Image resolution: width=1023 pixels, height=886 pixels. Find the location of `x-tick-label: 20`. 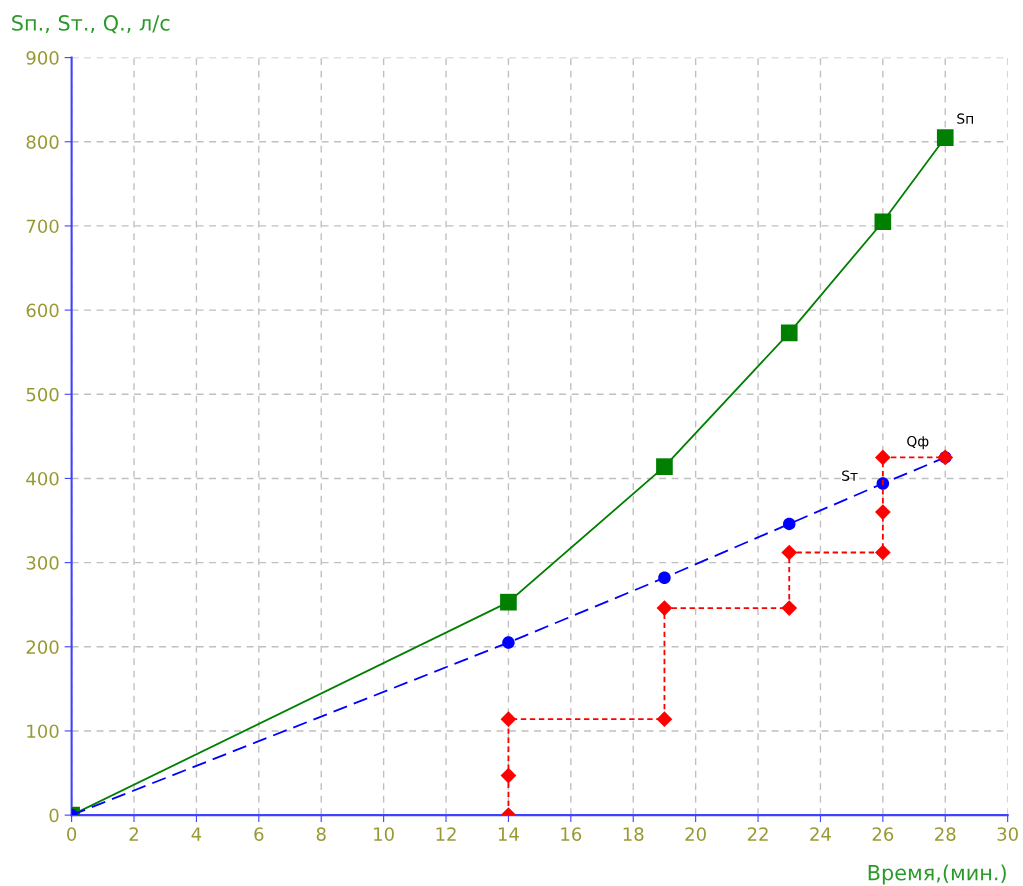

x-tick-label: 20 is located at coordinates (695, 834).